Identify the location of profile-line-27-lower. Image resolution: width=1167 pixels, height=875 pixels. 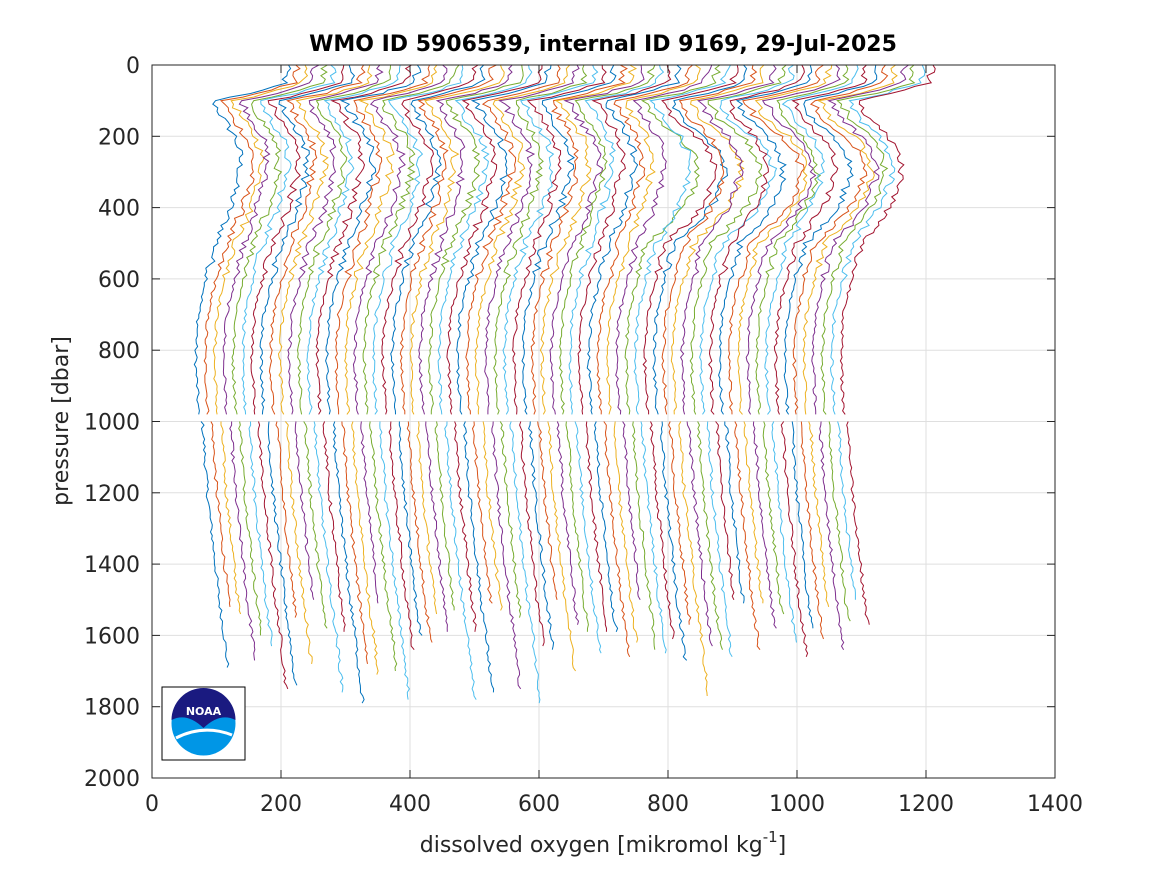
(460, 560).